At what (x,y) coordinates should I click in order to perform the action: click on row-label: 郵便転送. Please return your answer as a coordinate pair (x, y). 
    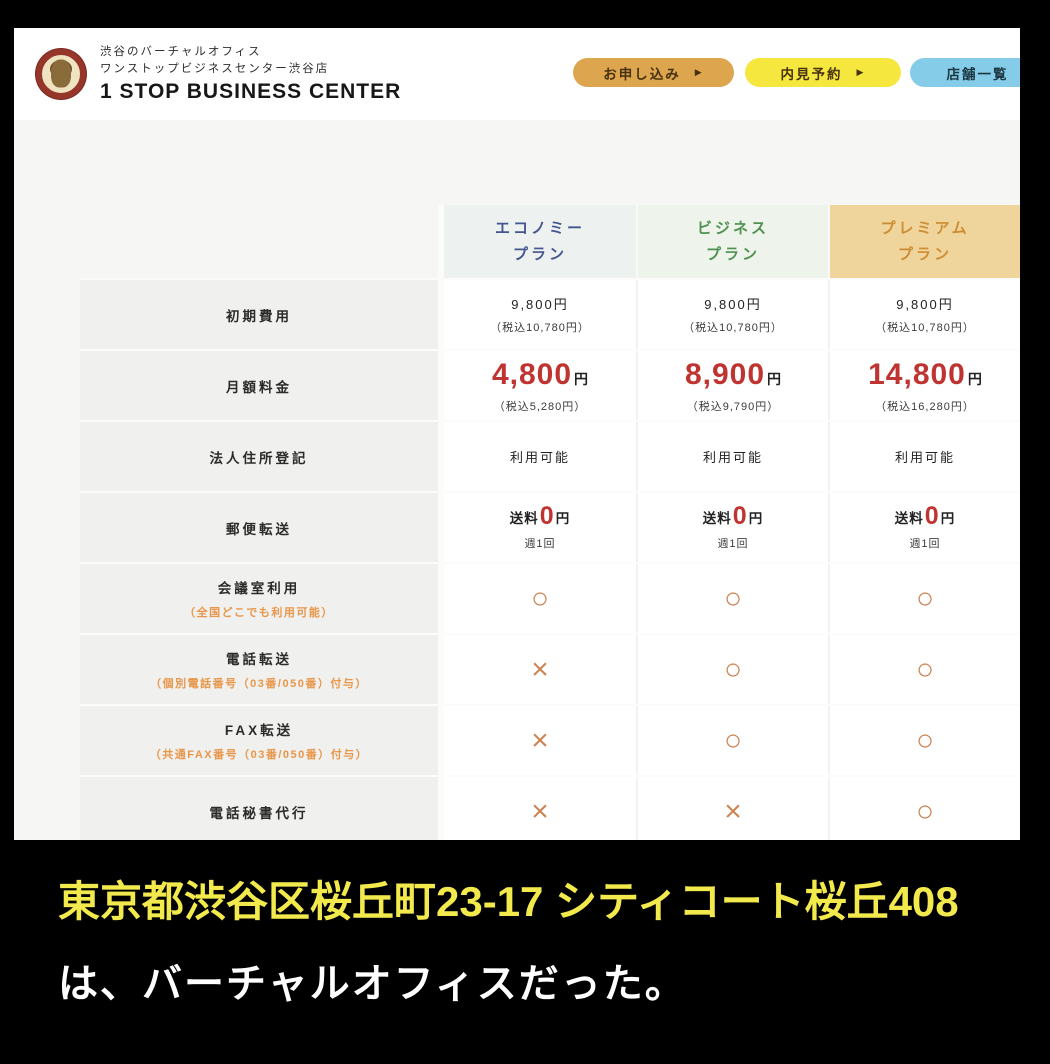
    Looking at the image, I should click on (259, 527).